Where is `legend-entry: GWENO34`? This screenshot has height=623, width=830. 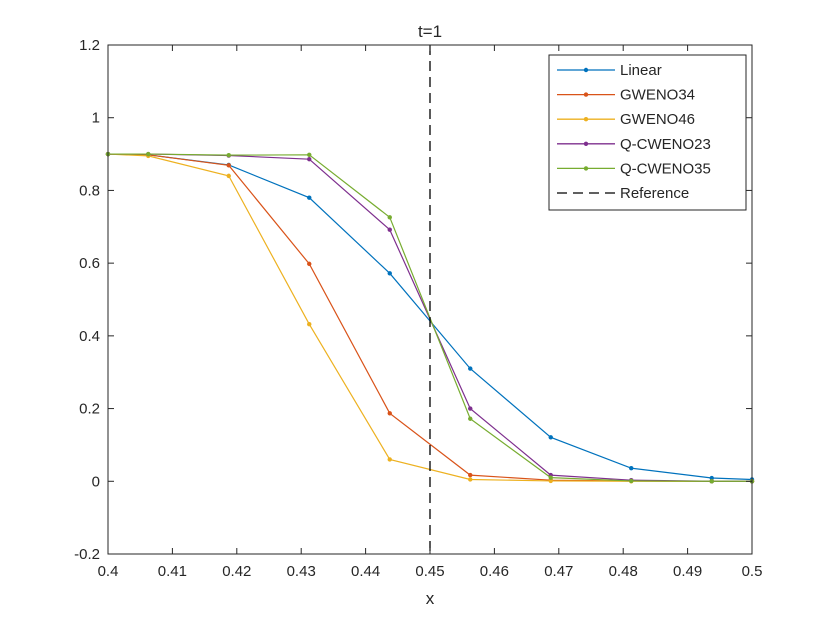 legend-entry: GWENO34 is located at coordinates (626, 95).